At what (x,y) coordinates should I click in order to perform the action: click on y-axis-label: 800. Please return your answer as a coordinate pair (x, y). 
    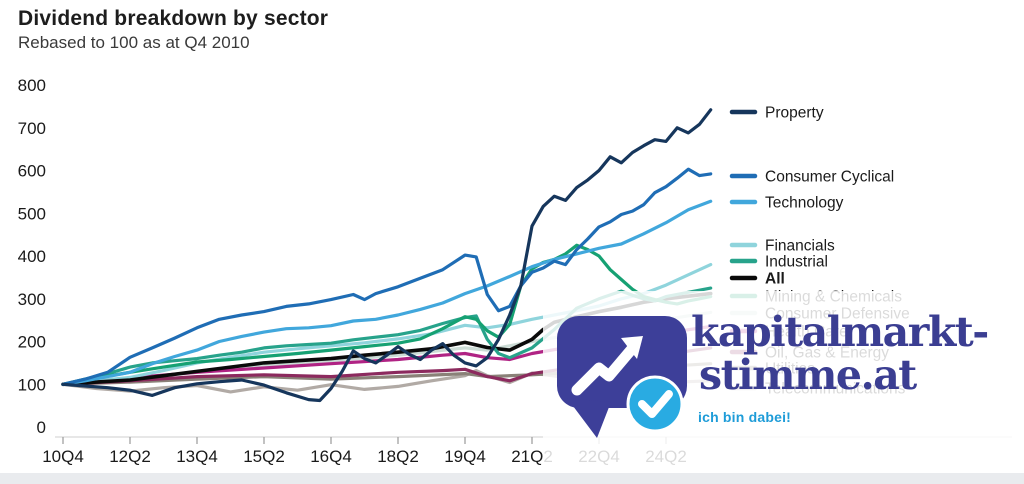
    Looking at the image, I should click on (32, 85).